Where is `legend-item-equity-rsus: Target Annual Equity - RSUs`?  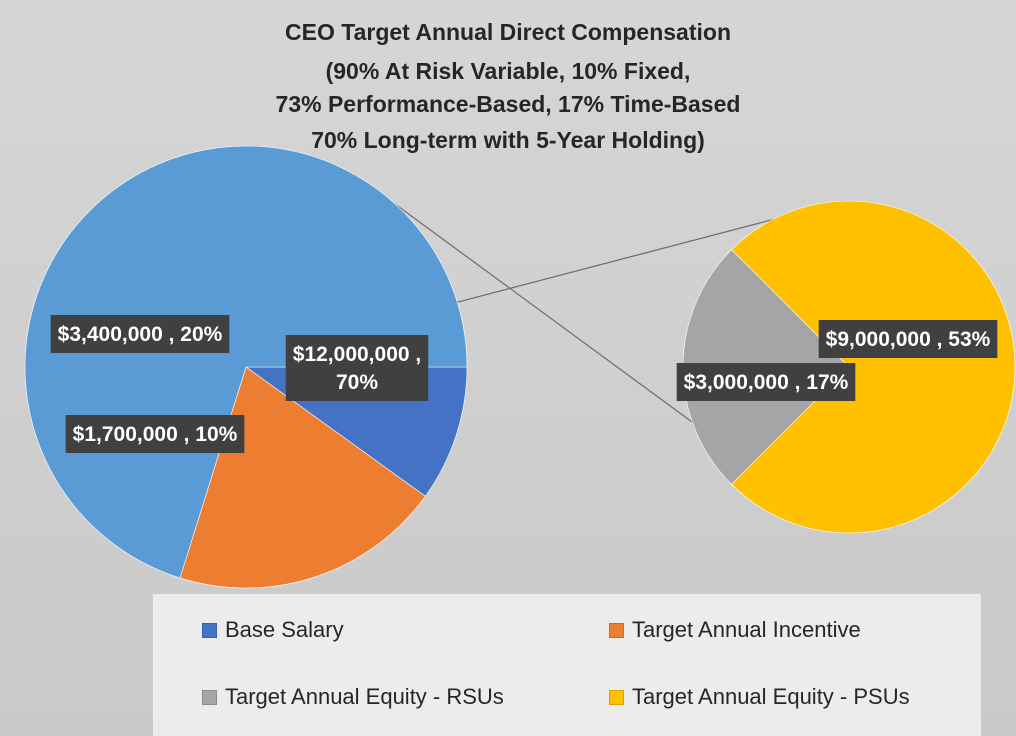
legend-item-equity-rsus: Target Annual Equity - RSUs is located at coordinates (353, 697).